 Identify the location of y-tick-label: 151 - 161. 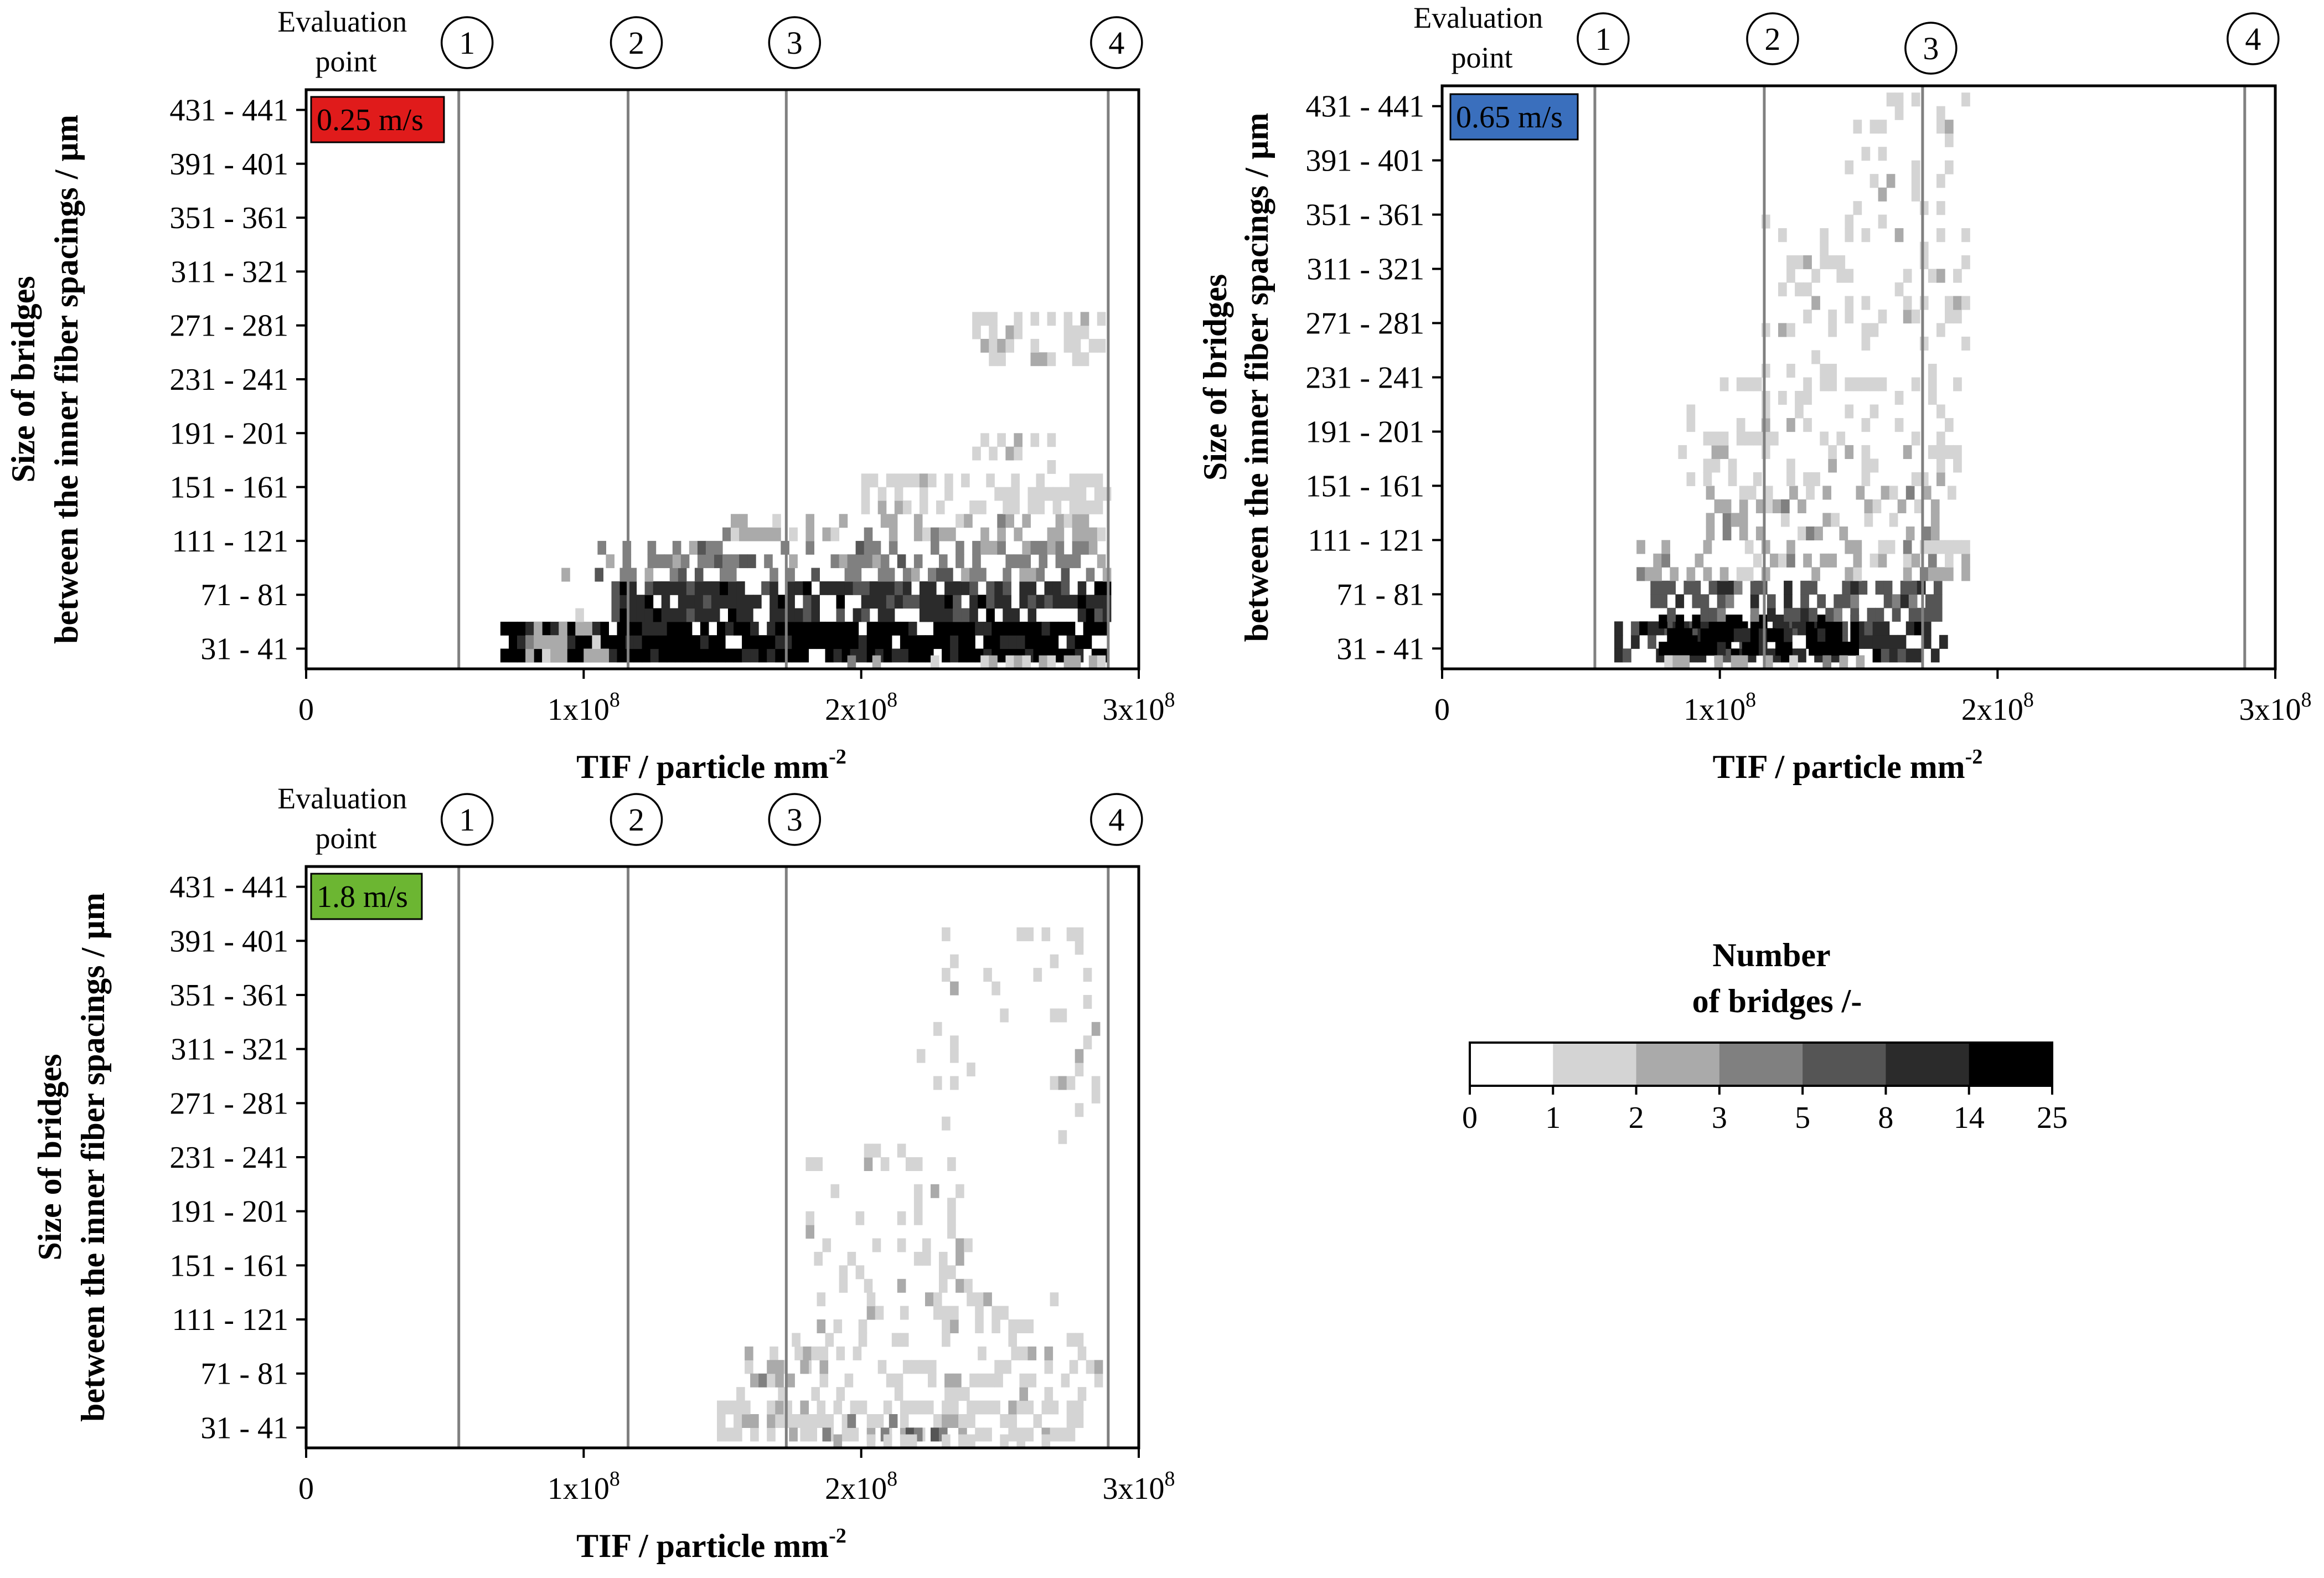
(1365, 486).